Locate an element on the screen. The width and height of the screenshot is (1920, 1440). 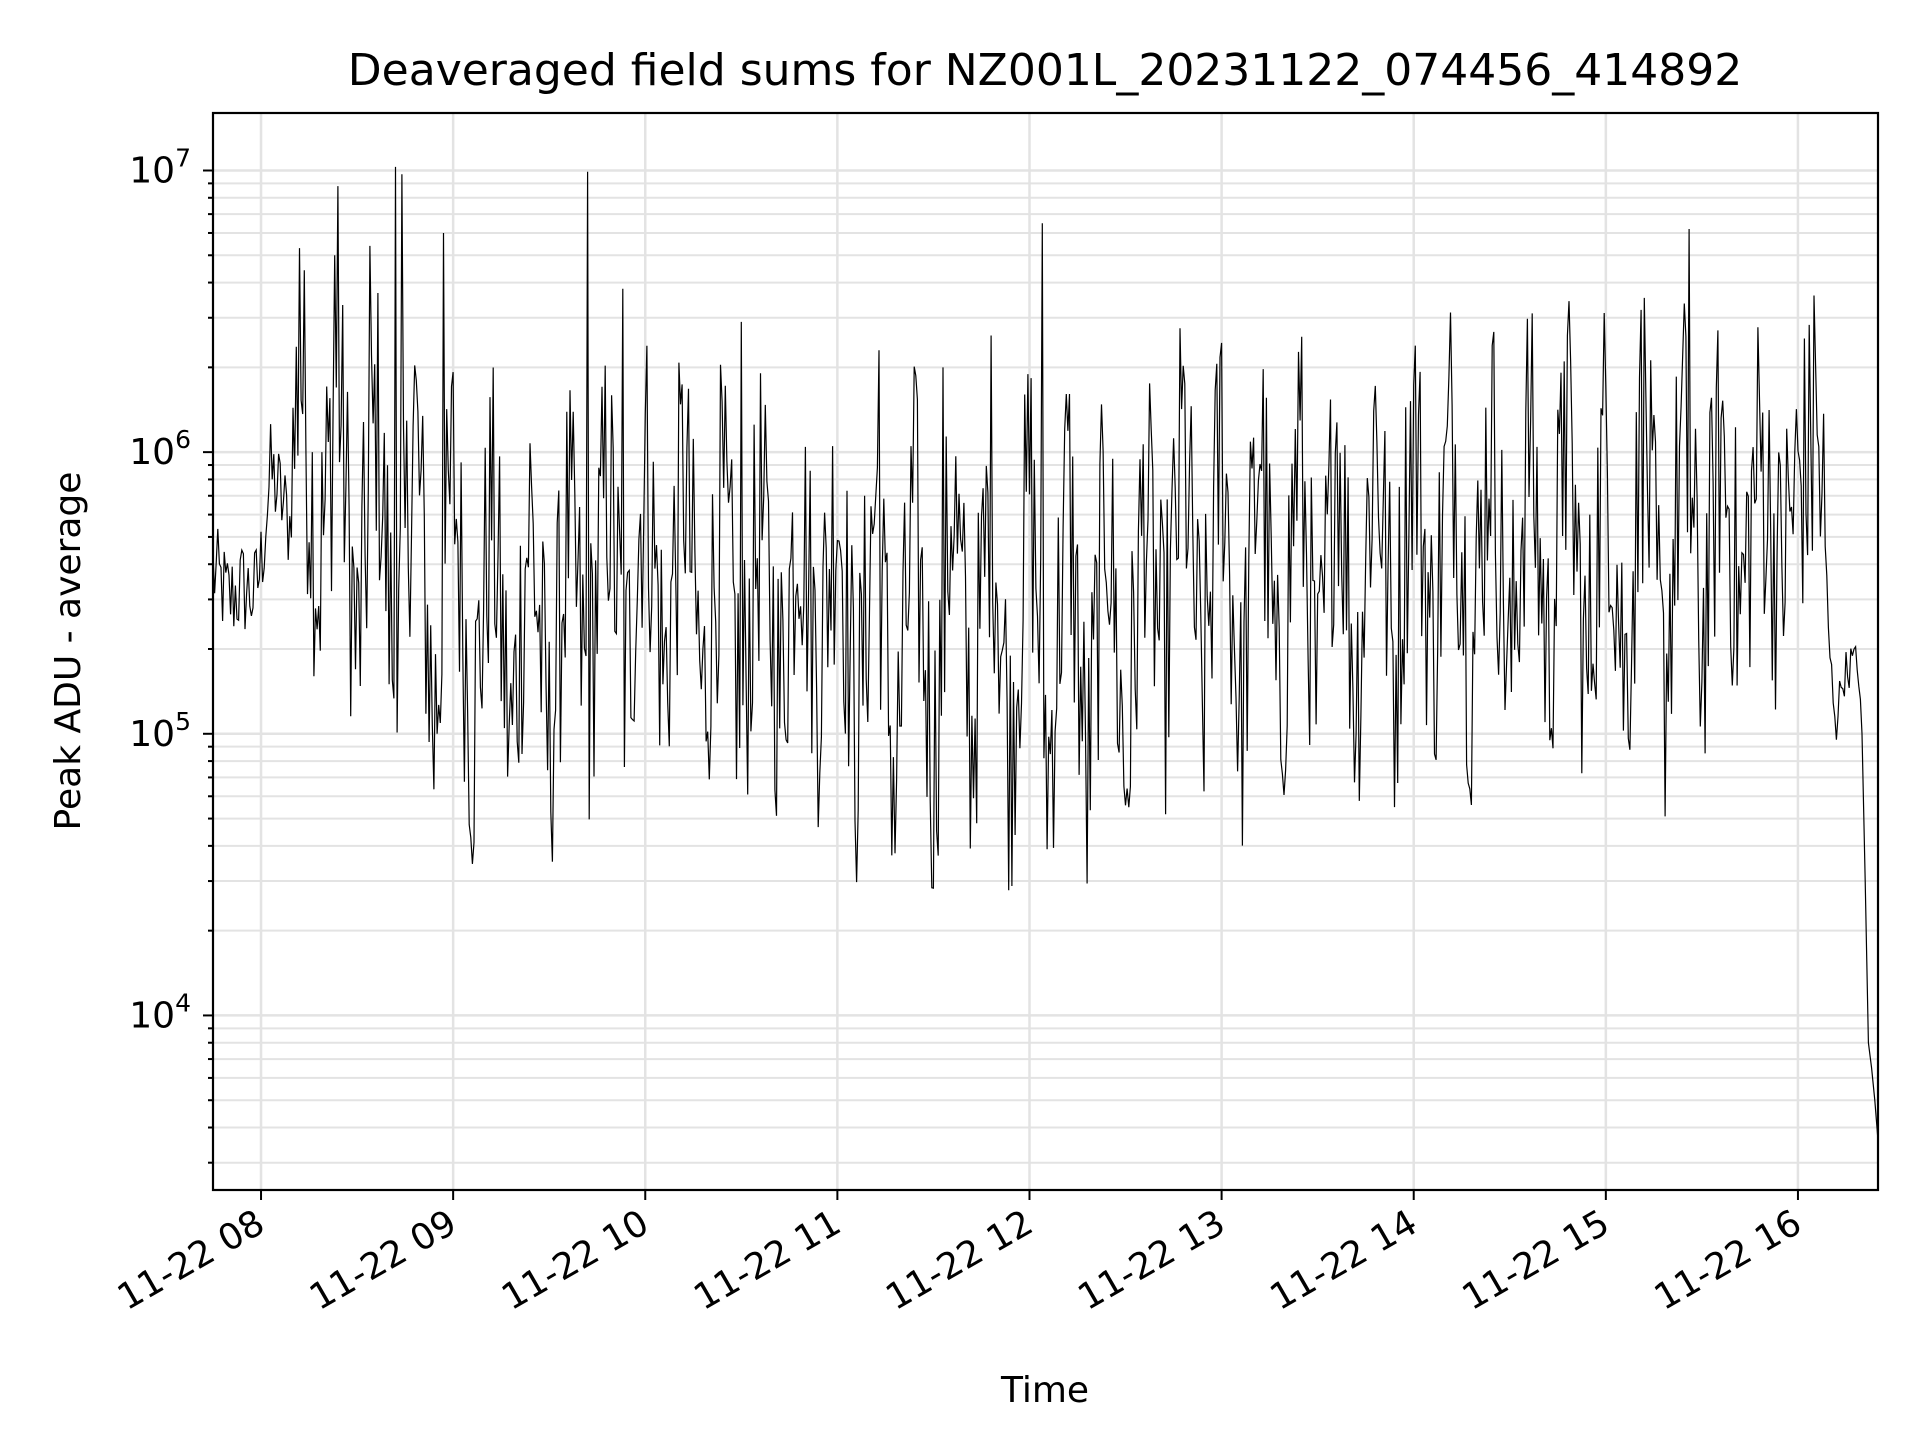
y-tick-label: 10⁷ is located at coordinates (160, 167).